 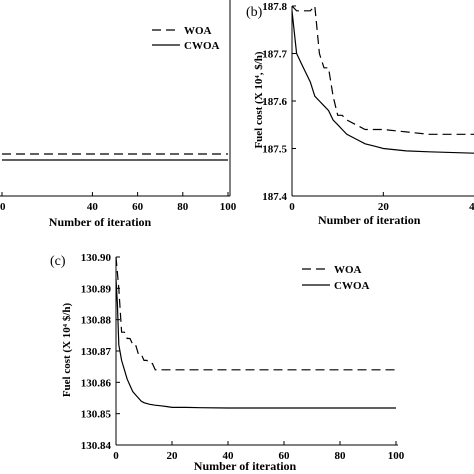 I want to click on y-ticks-b: 187.4 187.5 187.6 187.7 187.8, so click(x=279, y=102).